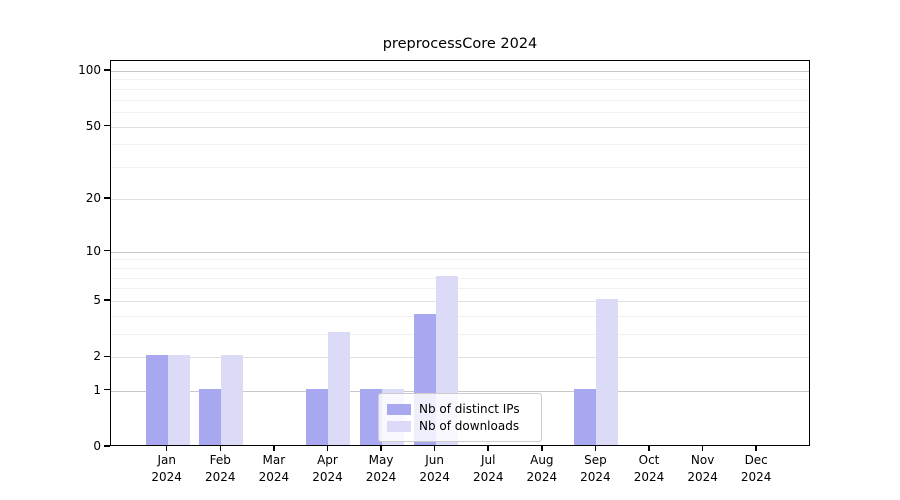 This screenshot has height=500, width=900. I want to click on x-tick-label-oct: Oct 2024, so click(649, 469).